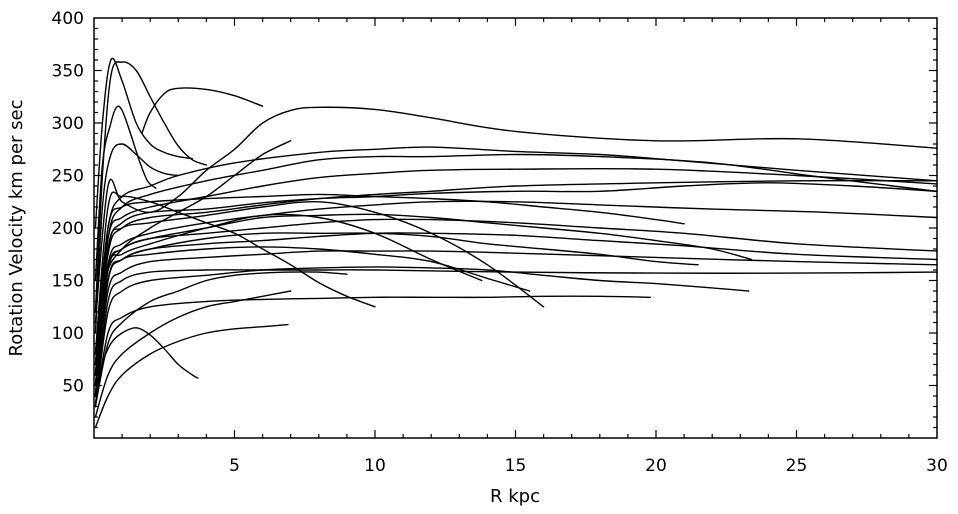  Describe the element at coordinates (588, 466) in the screenshot. I see `x-tick-labels: 5 10 15 20 25 30` at that location.